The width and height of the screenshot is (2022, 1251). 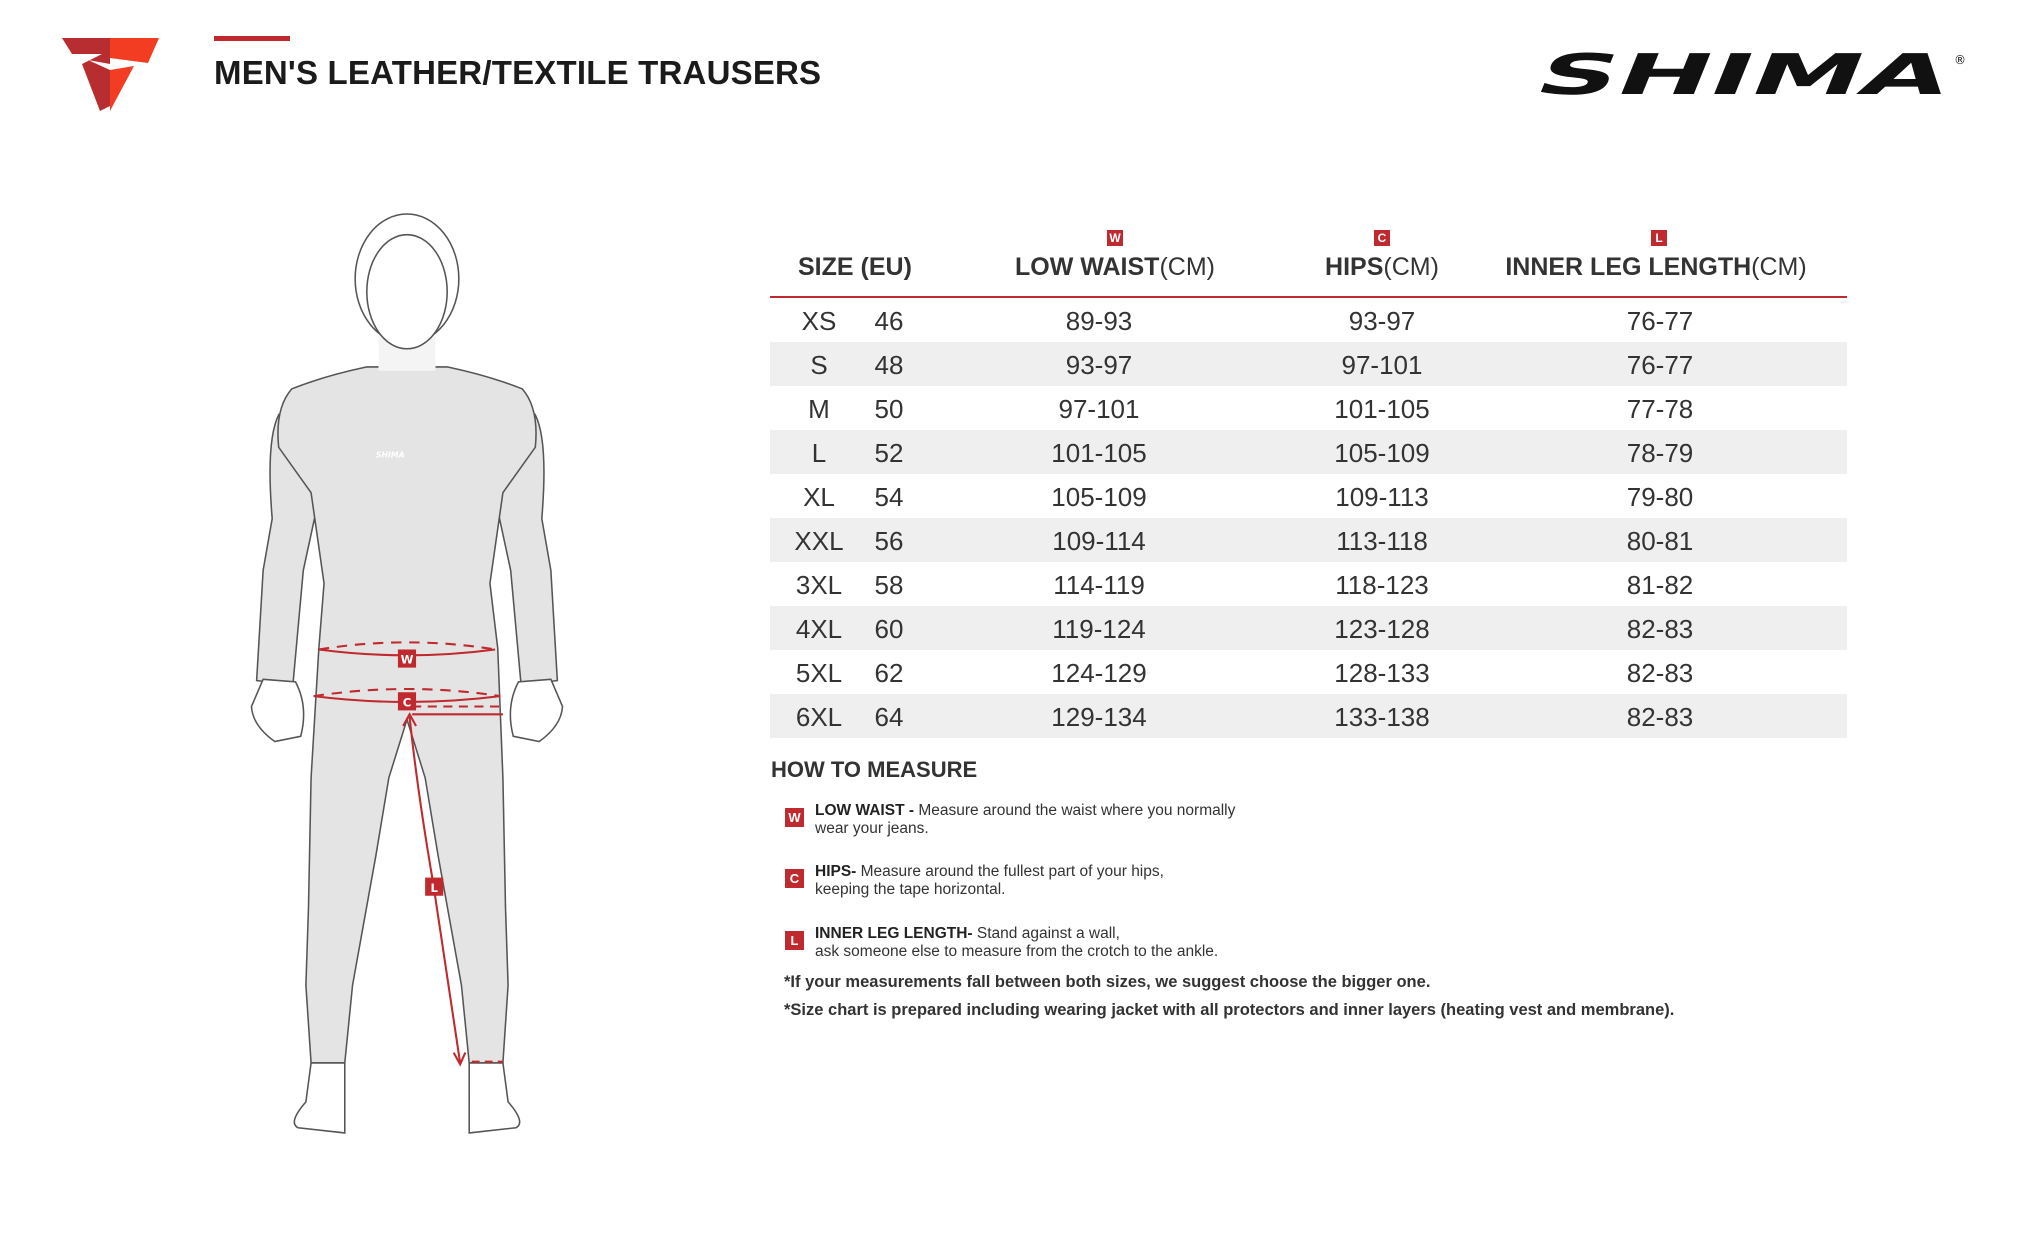 I want to click on waist-badge: W, so click(x=1115, y=238).